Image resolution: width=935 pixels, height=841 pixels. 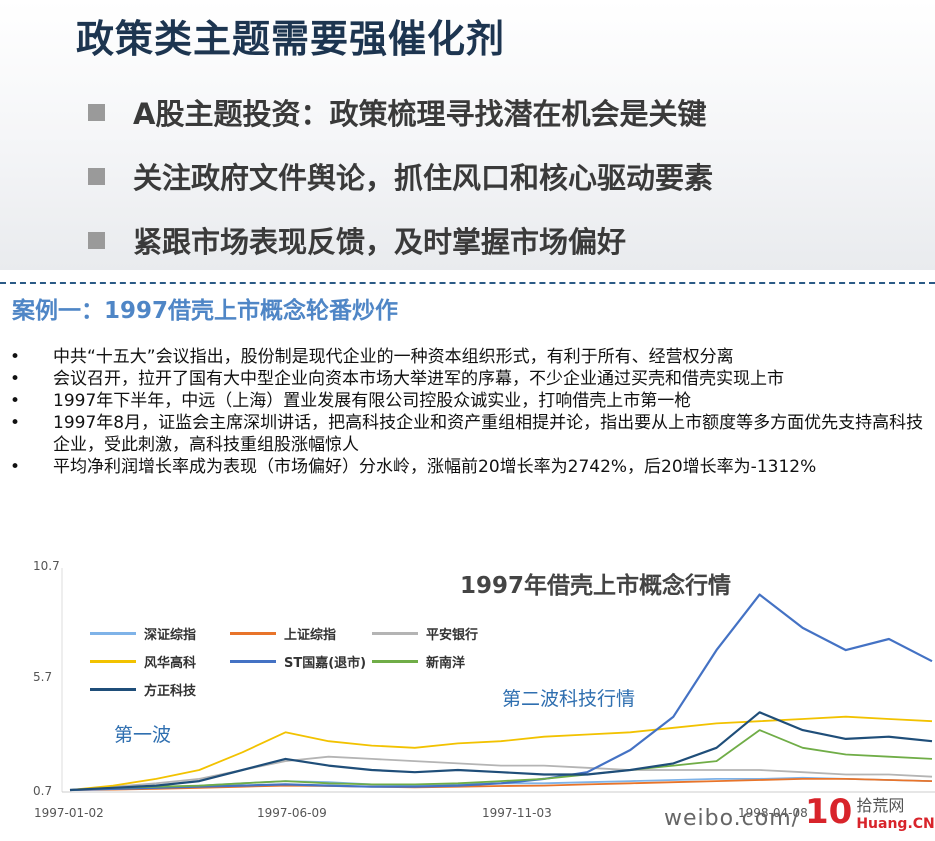 I want to click on key-point-1: A股主题投资：政策梳理寻找潜在机会是关键, so click(x=397, y=112).